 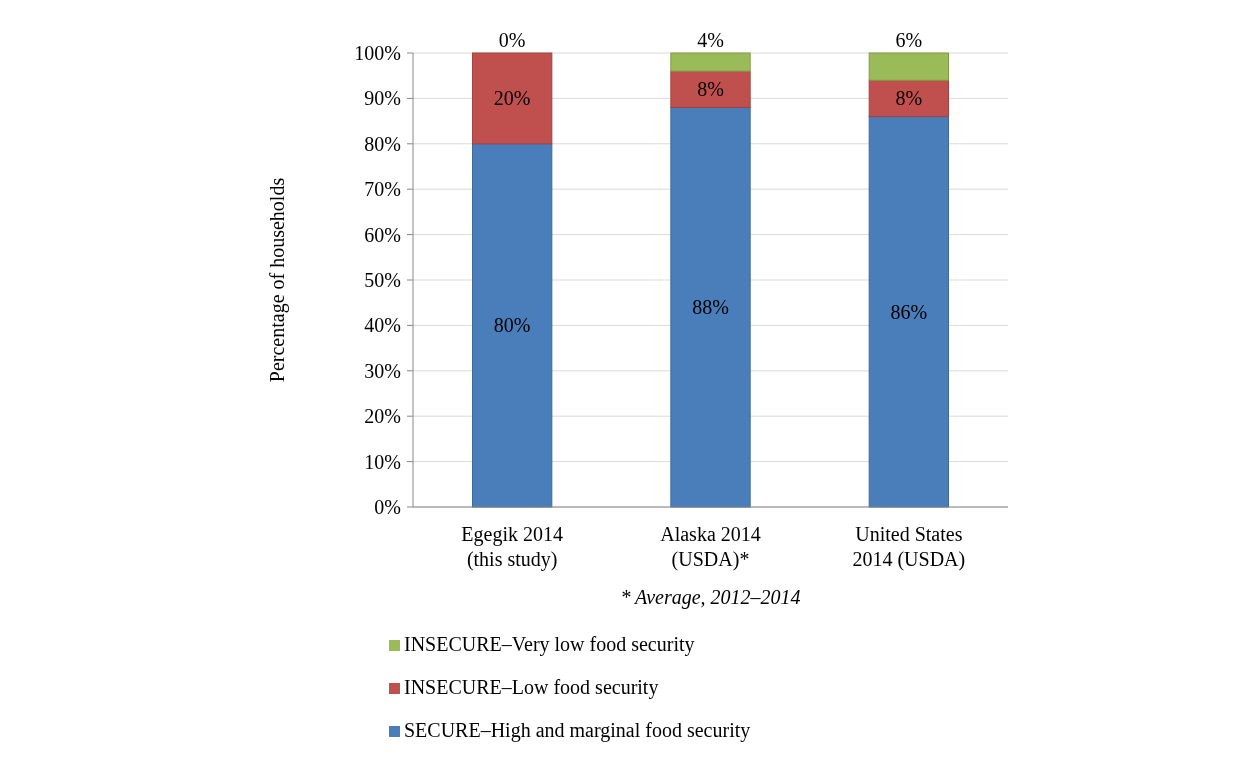 What do you see at coordinates (382, 416) in the screenshot?
I see `y-tick-label: 20%` at bounding box center [382, 416].